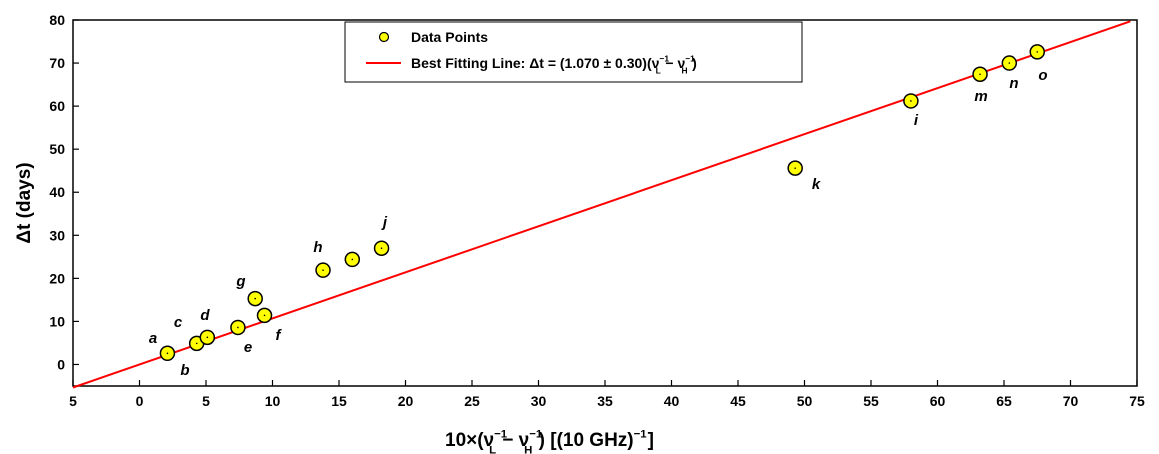 The image size is (1159, 454). What do you see at coordinates (57, 63) in the screenshot?
I see `y-tick-label: 70` at bounding box center [57, 63].